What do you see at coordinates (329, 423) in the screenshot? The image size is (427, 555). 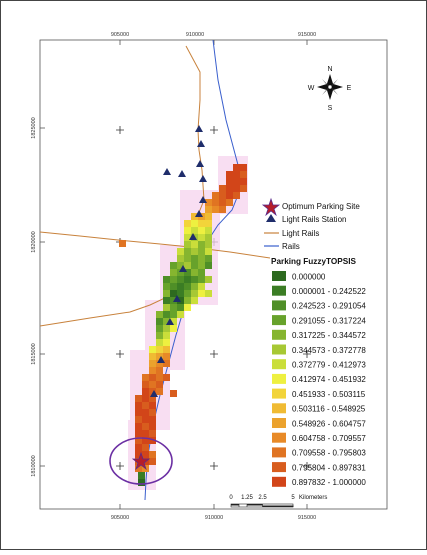 I see `legend-class-label: 0.548926 - 0.604757` at bounding box center [329, 423].